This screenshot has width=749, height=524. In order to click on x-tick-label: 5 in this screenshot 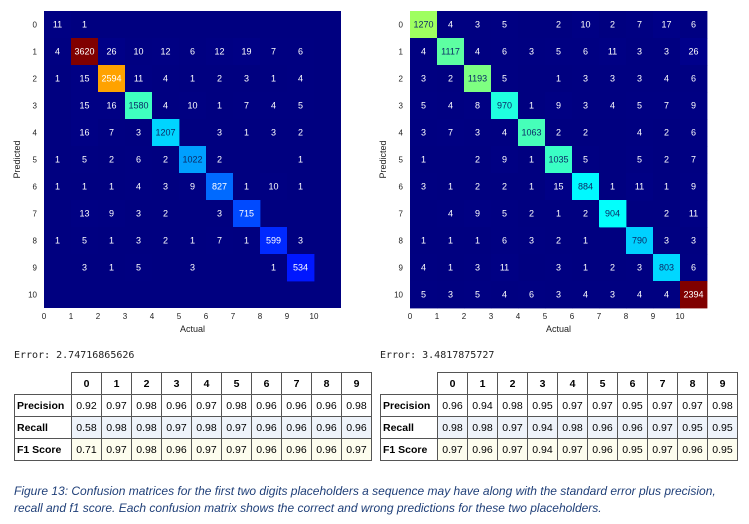, I will do `click(545, 316)`.